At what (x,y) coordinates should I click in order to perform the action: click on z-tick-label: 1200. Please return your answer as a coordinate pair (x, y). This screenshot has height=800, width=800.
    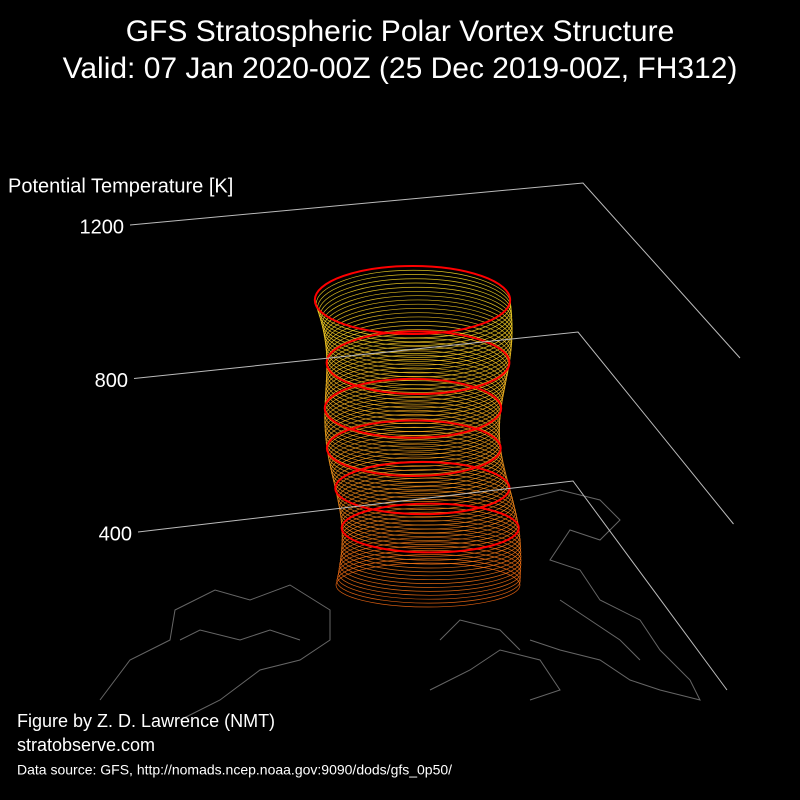
    Looking at the image, I should click on (102, 227).